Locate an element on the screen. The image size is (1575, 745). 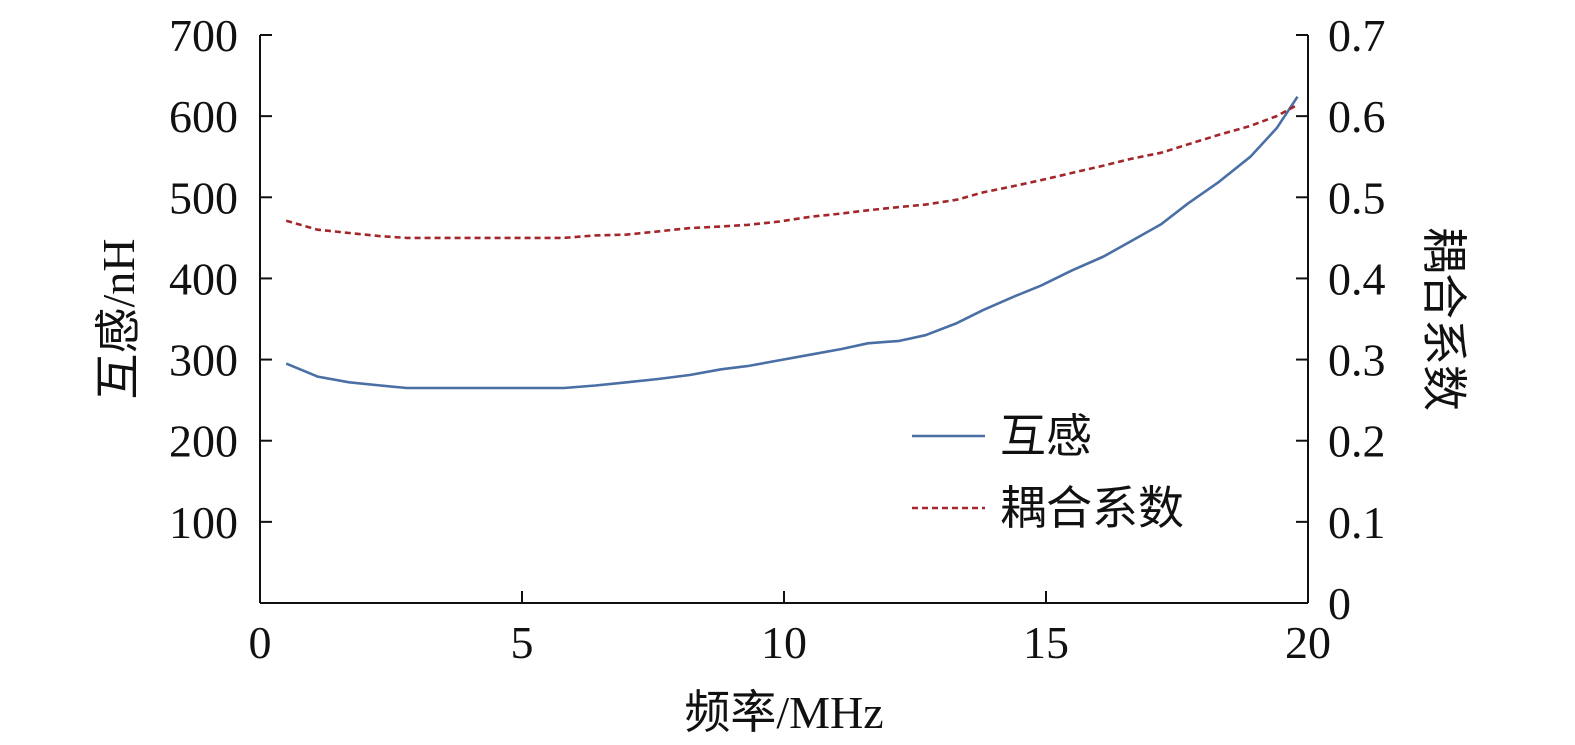
y2-tick-label: 0.1 is located at coordinates (1357, 522).